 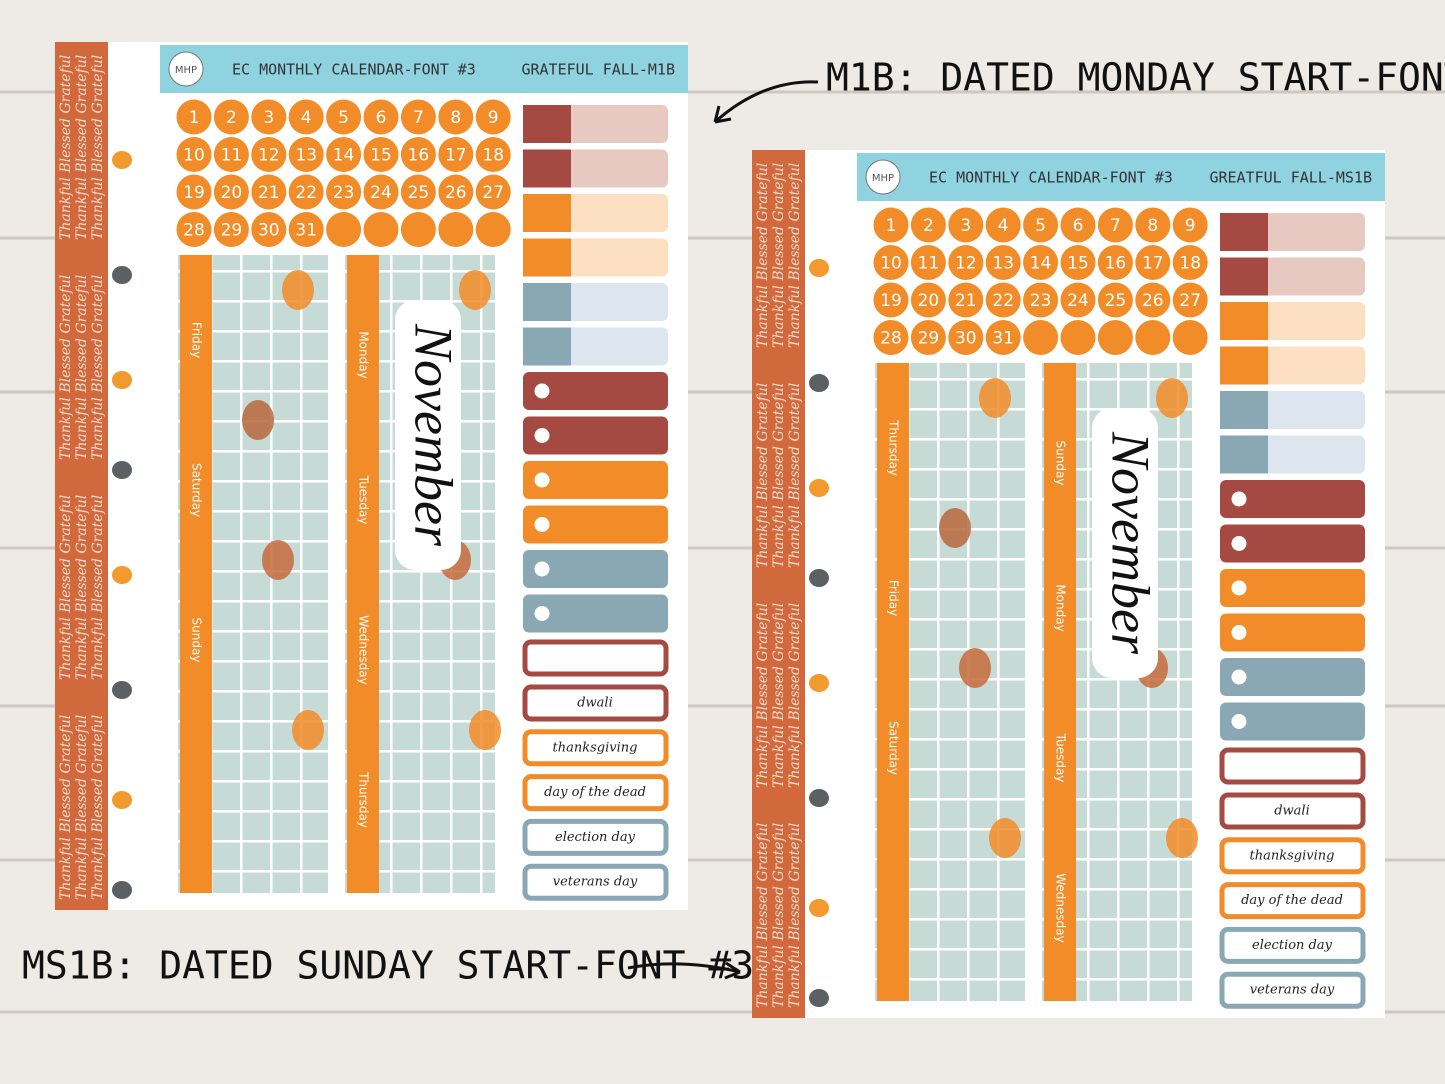 I want to click on date-number: 14, so click(x=1041, y=264).